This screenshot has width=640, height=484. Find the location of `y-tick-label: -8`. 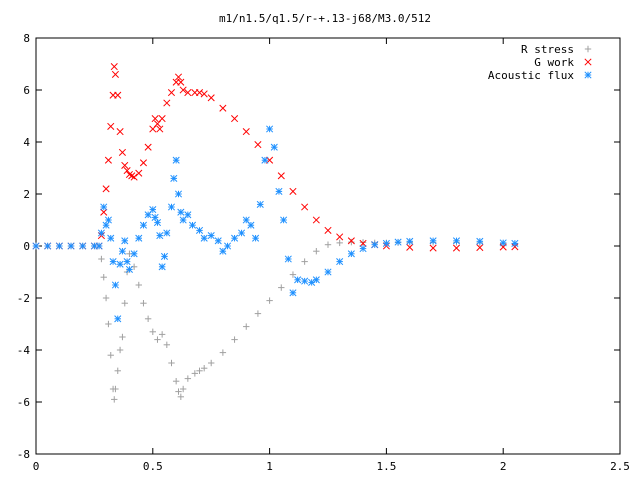

y-tick-label: -8 is located at coordinates (23, 454).